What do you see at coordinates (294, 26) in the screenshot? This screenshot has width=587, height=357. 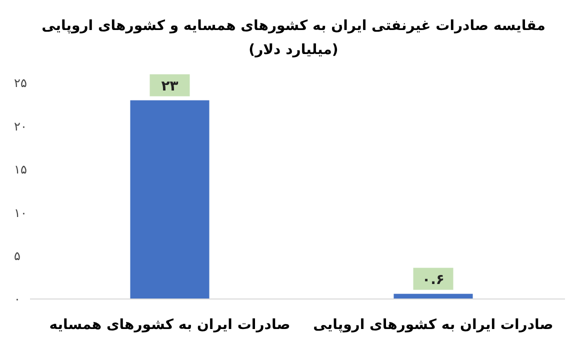 I see `chart-title: مقایسه صادرات غیرنفتی ایران به کشورهای همسایه و کشورهای اروپایی` at bounding box center [294, 26].